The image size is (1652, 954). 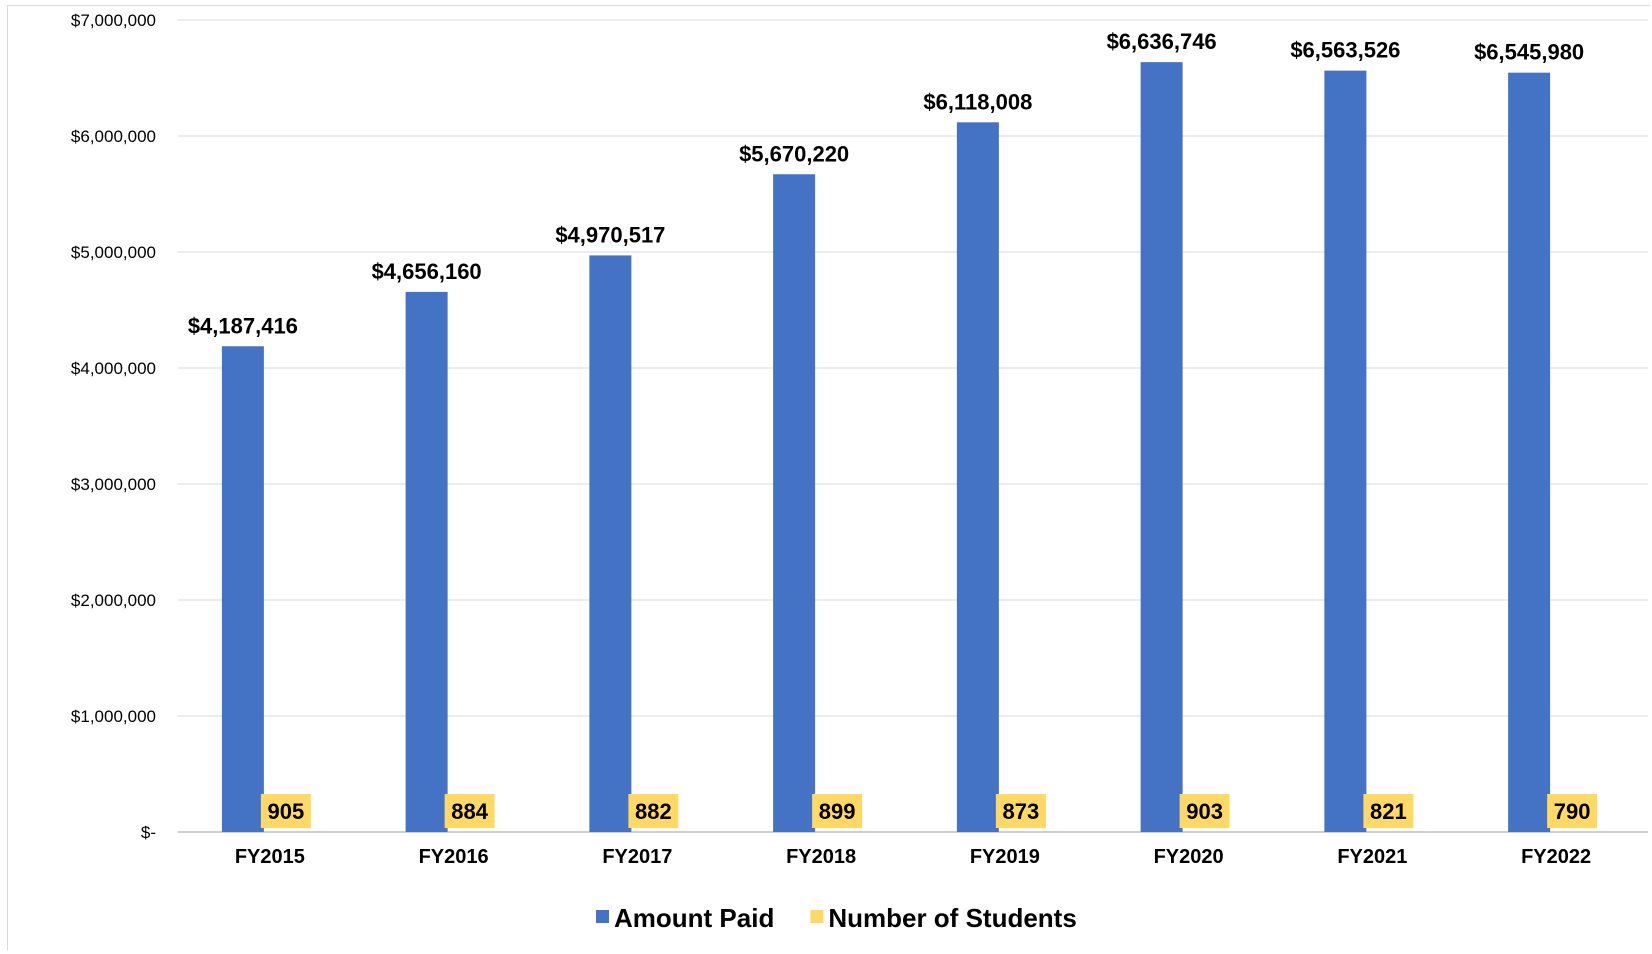 I want to click on legend: Amount Paid Number of Students, so click(x=836, y=918).